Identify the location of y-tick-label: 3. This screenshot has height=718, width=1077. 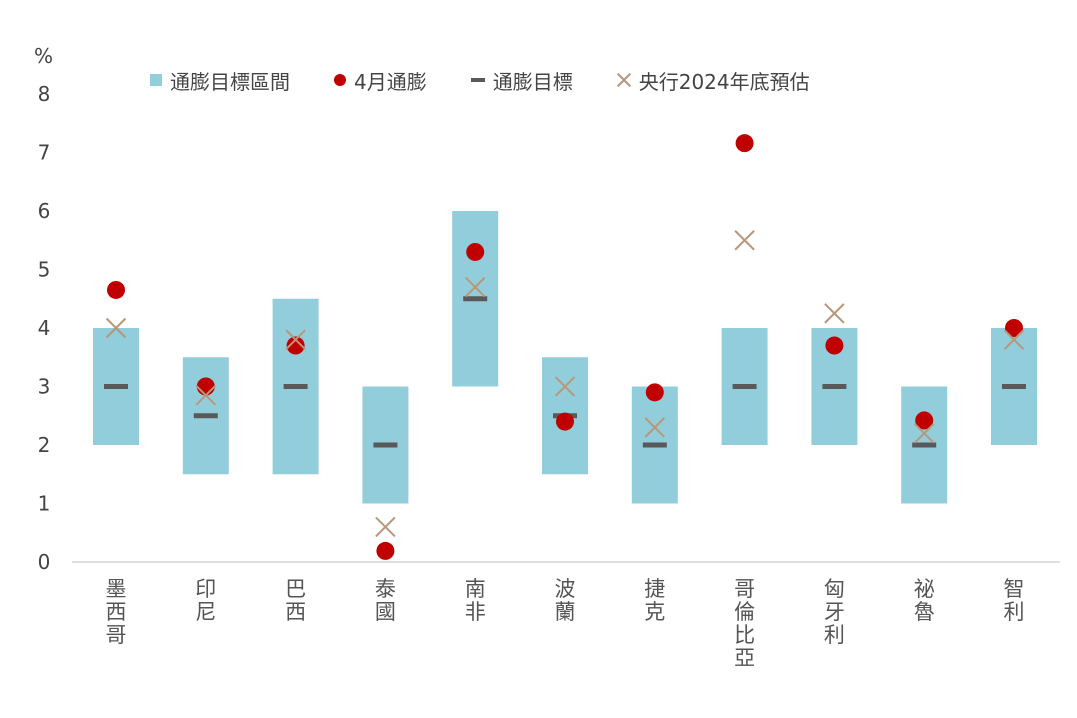
(44, 387).